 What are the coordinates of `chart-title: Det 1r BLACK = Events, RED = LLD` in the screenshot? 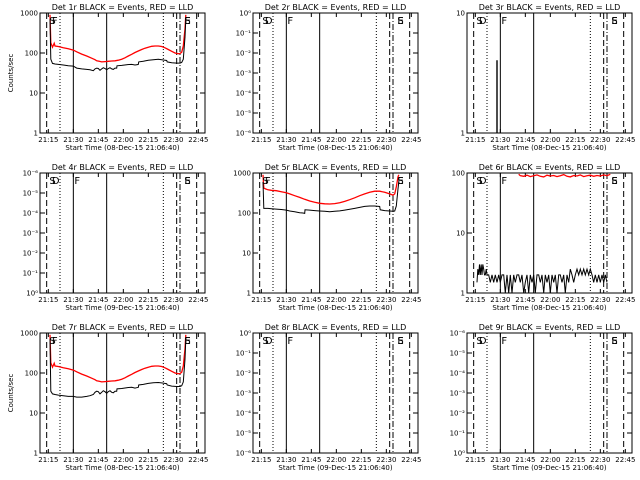 It's located at (123, 7).